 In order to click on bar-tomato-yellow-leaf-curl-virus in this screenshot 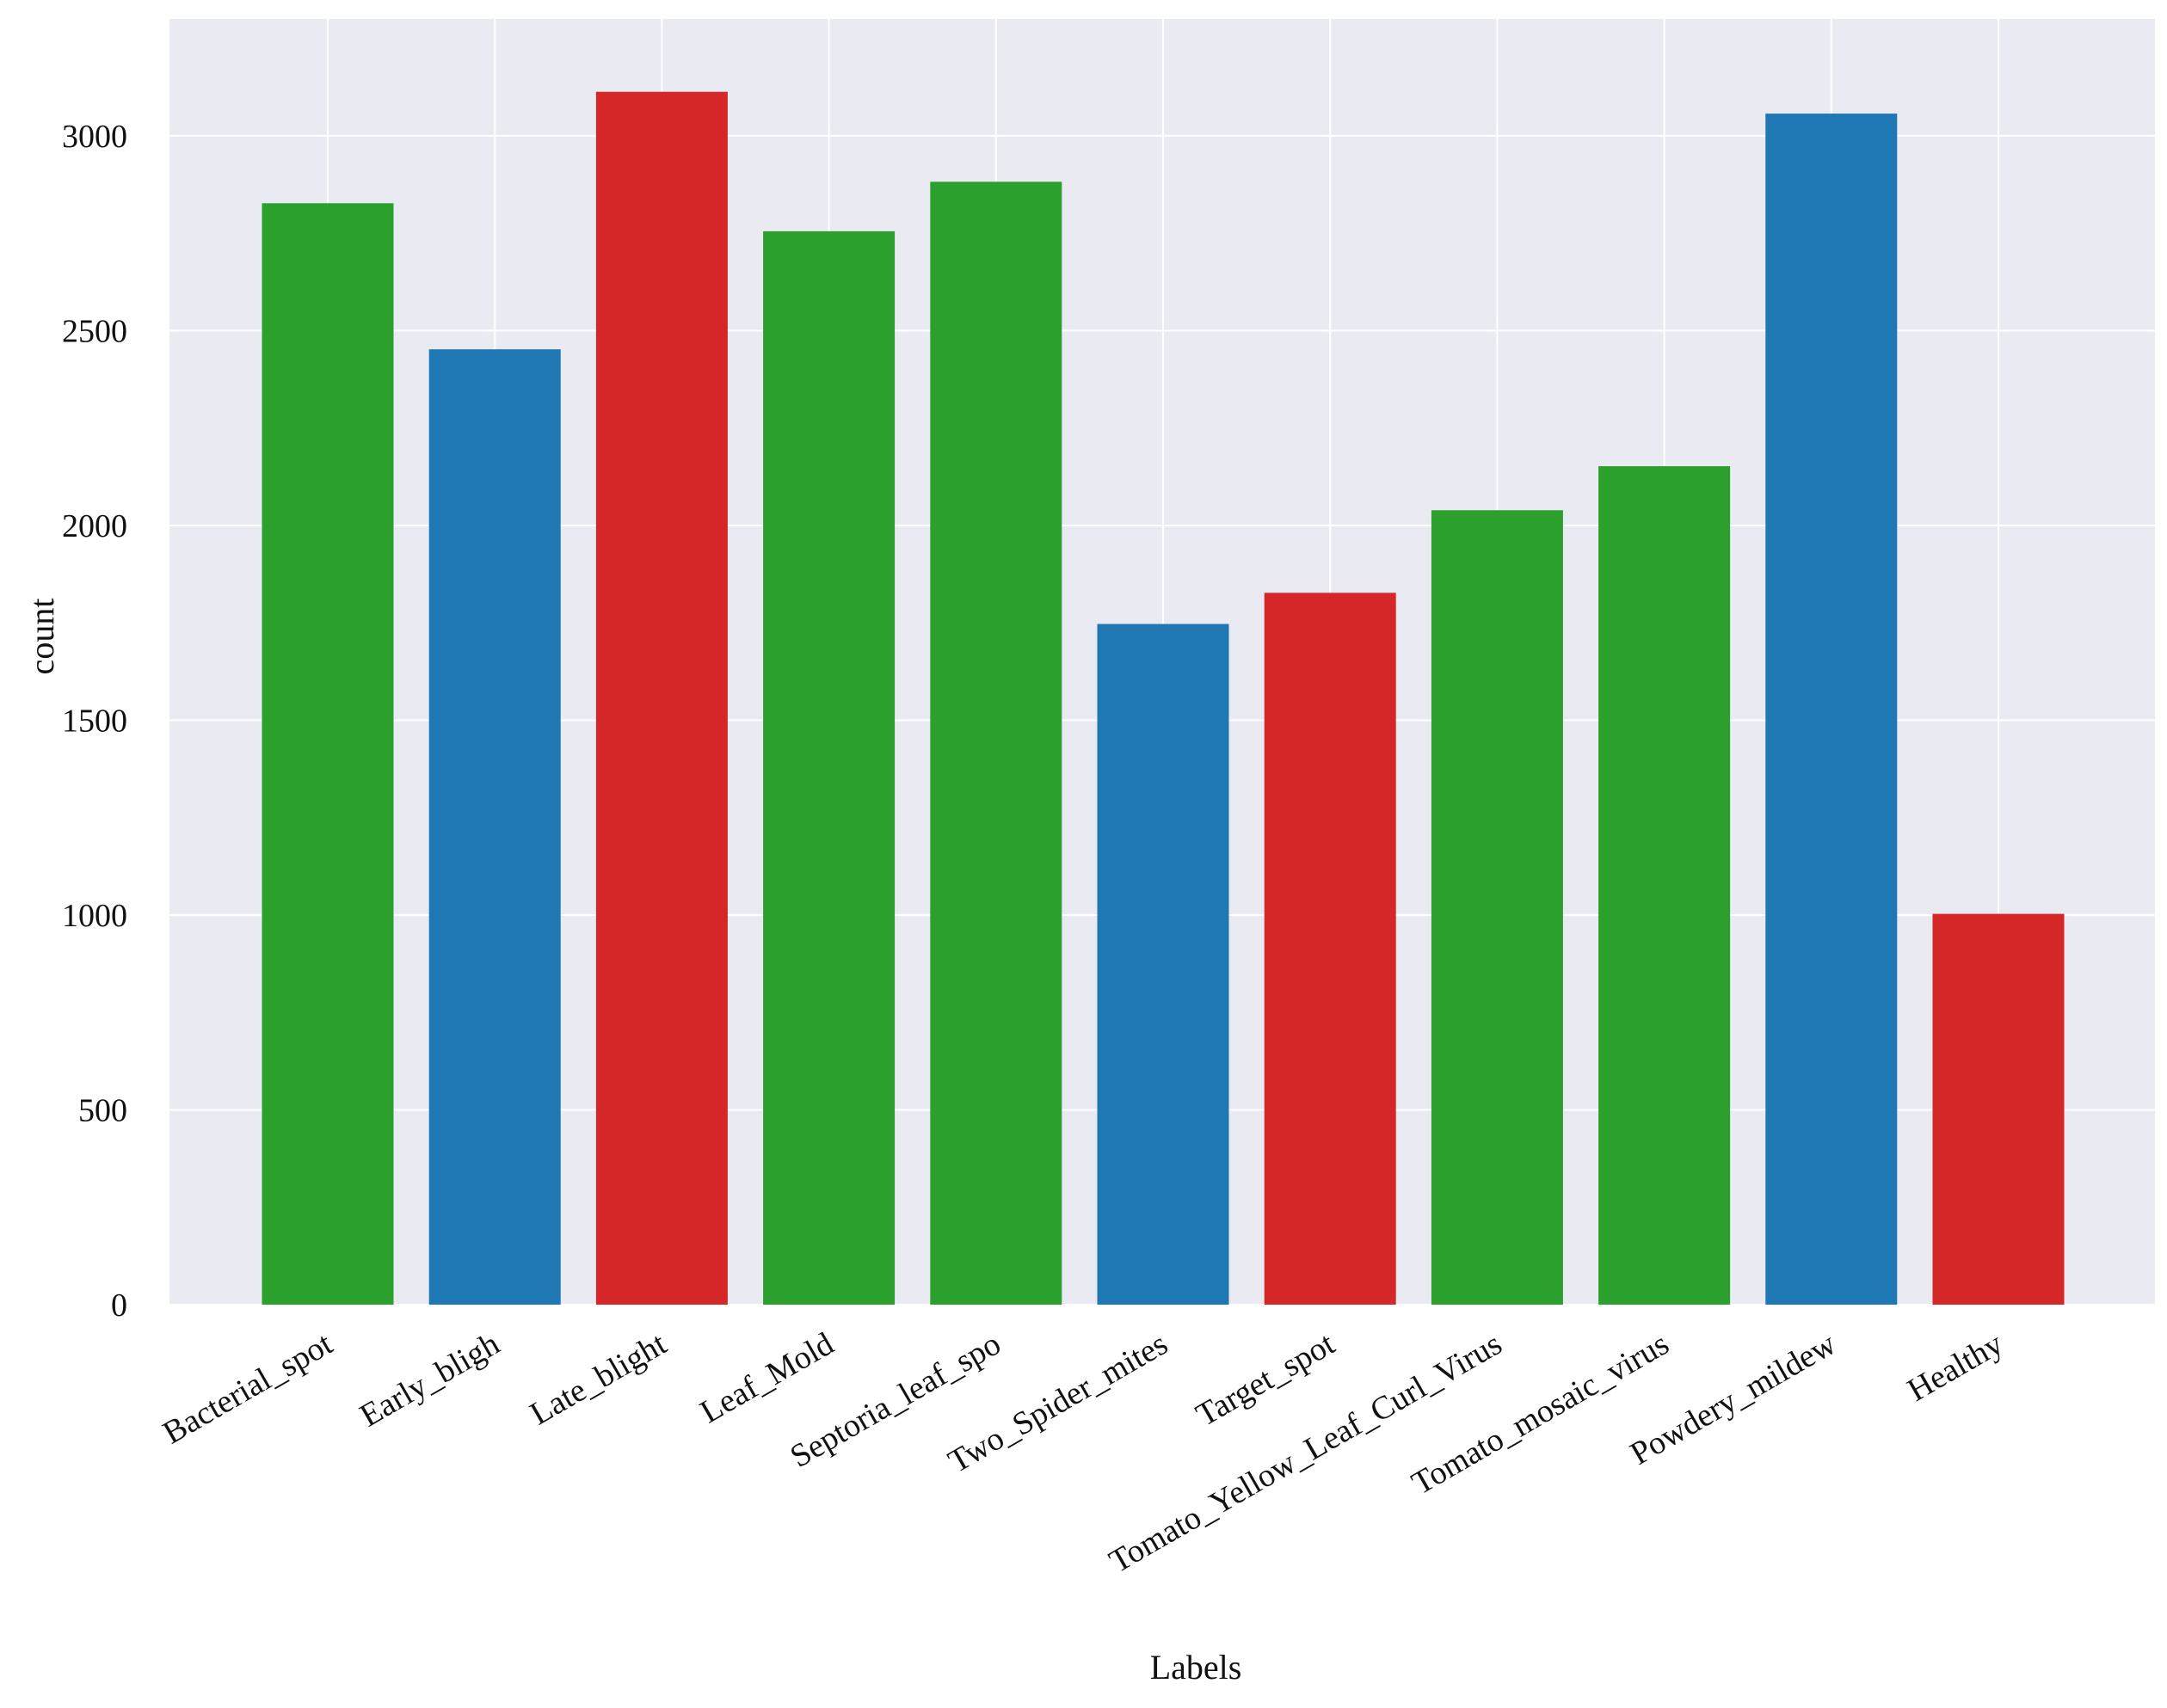, I will do `click(1497, 908)`.